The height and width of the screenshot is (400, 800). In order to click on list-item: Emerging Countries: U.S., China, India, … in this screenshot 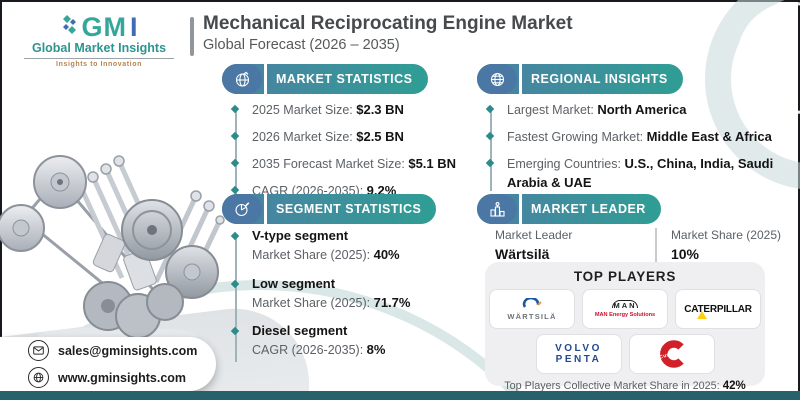, I will do `click(629, 174)`.